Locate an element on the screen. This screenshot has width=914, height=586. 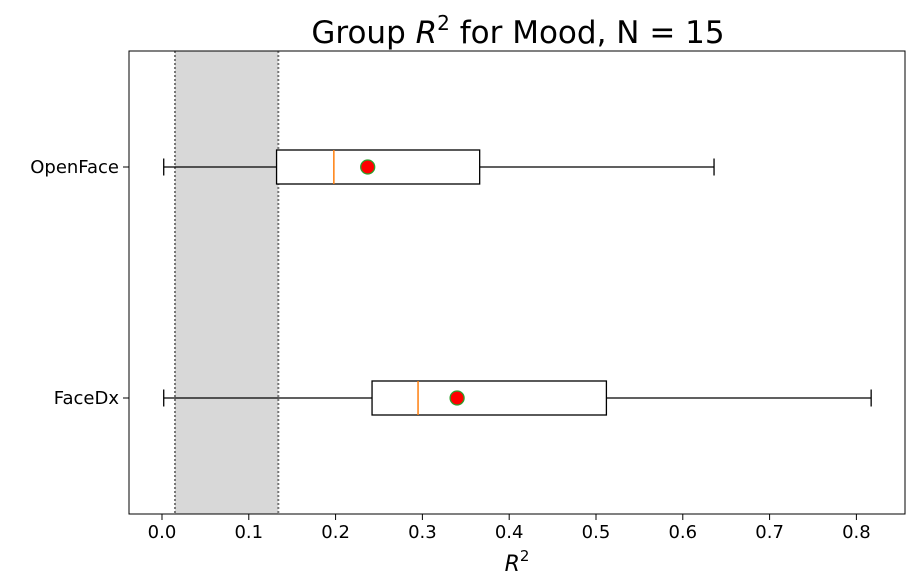
chart-title-prefix: Group is located at coordinates (363, 33).